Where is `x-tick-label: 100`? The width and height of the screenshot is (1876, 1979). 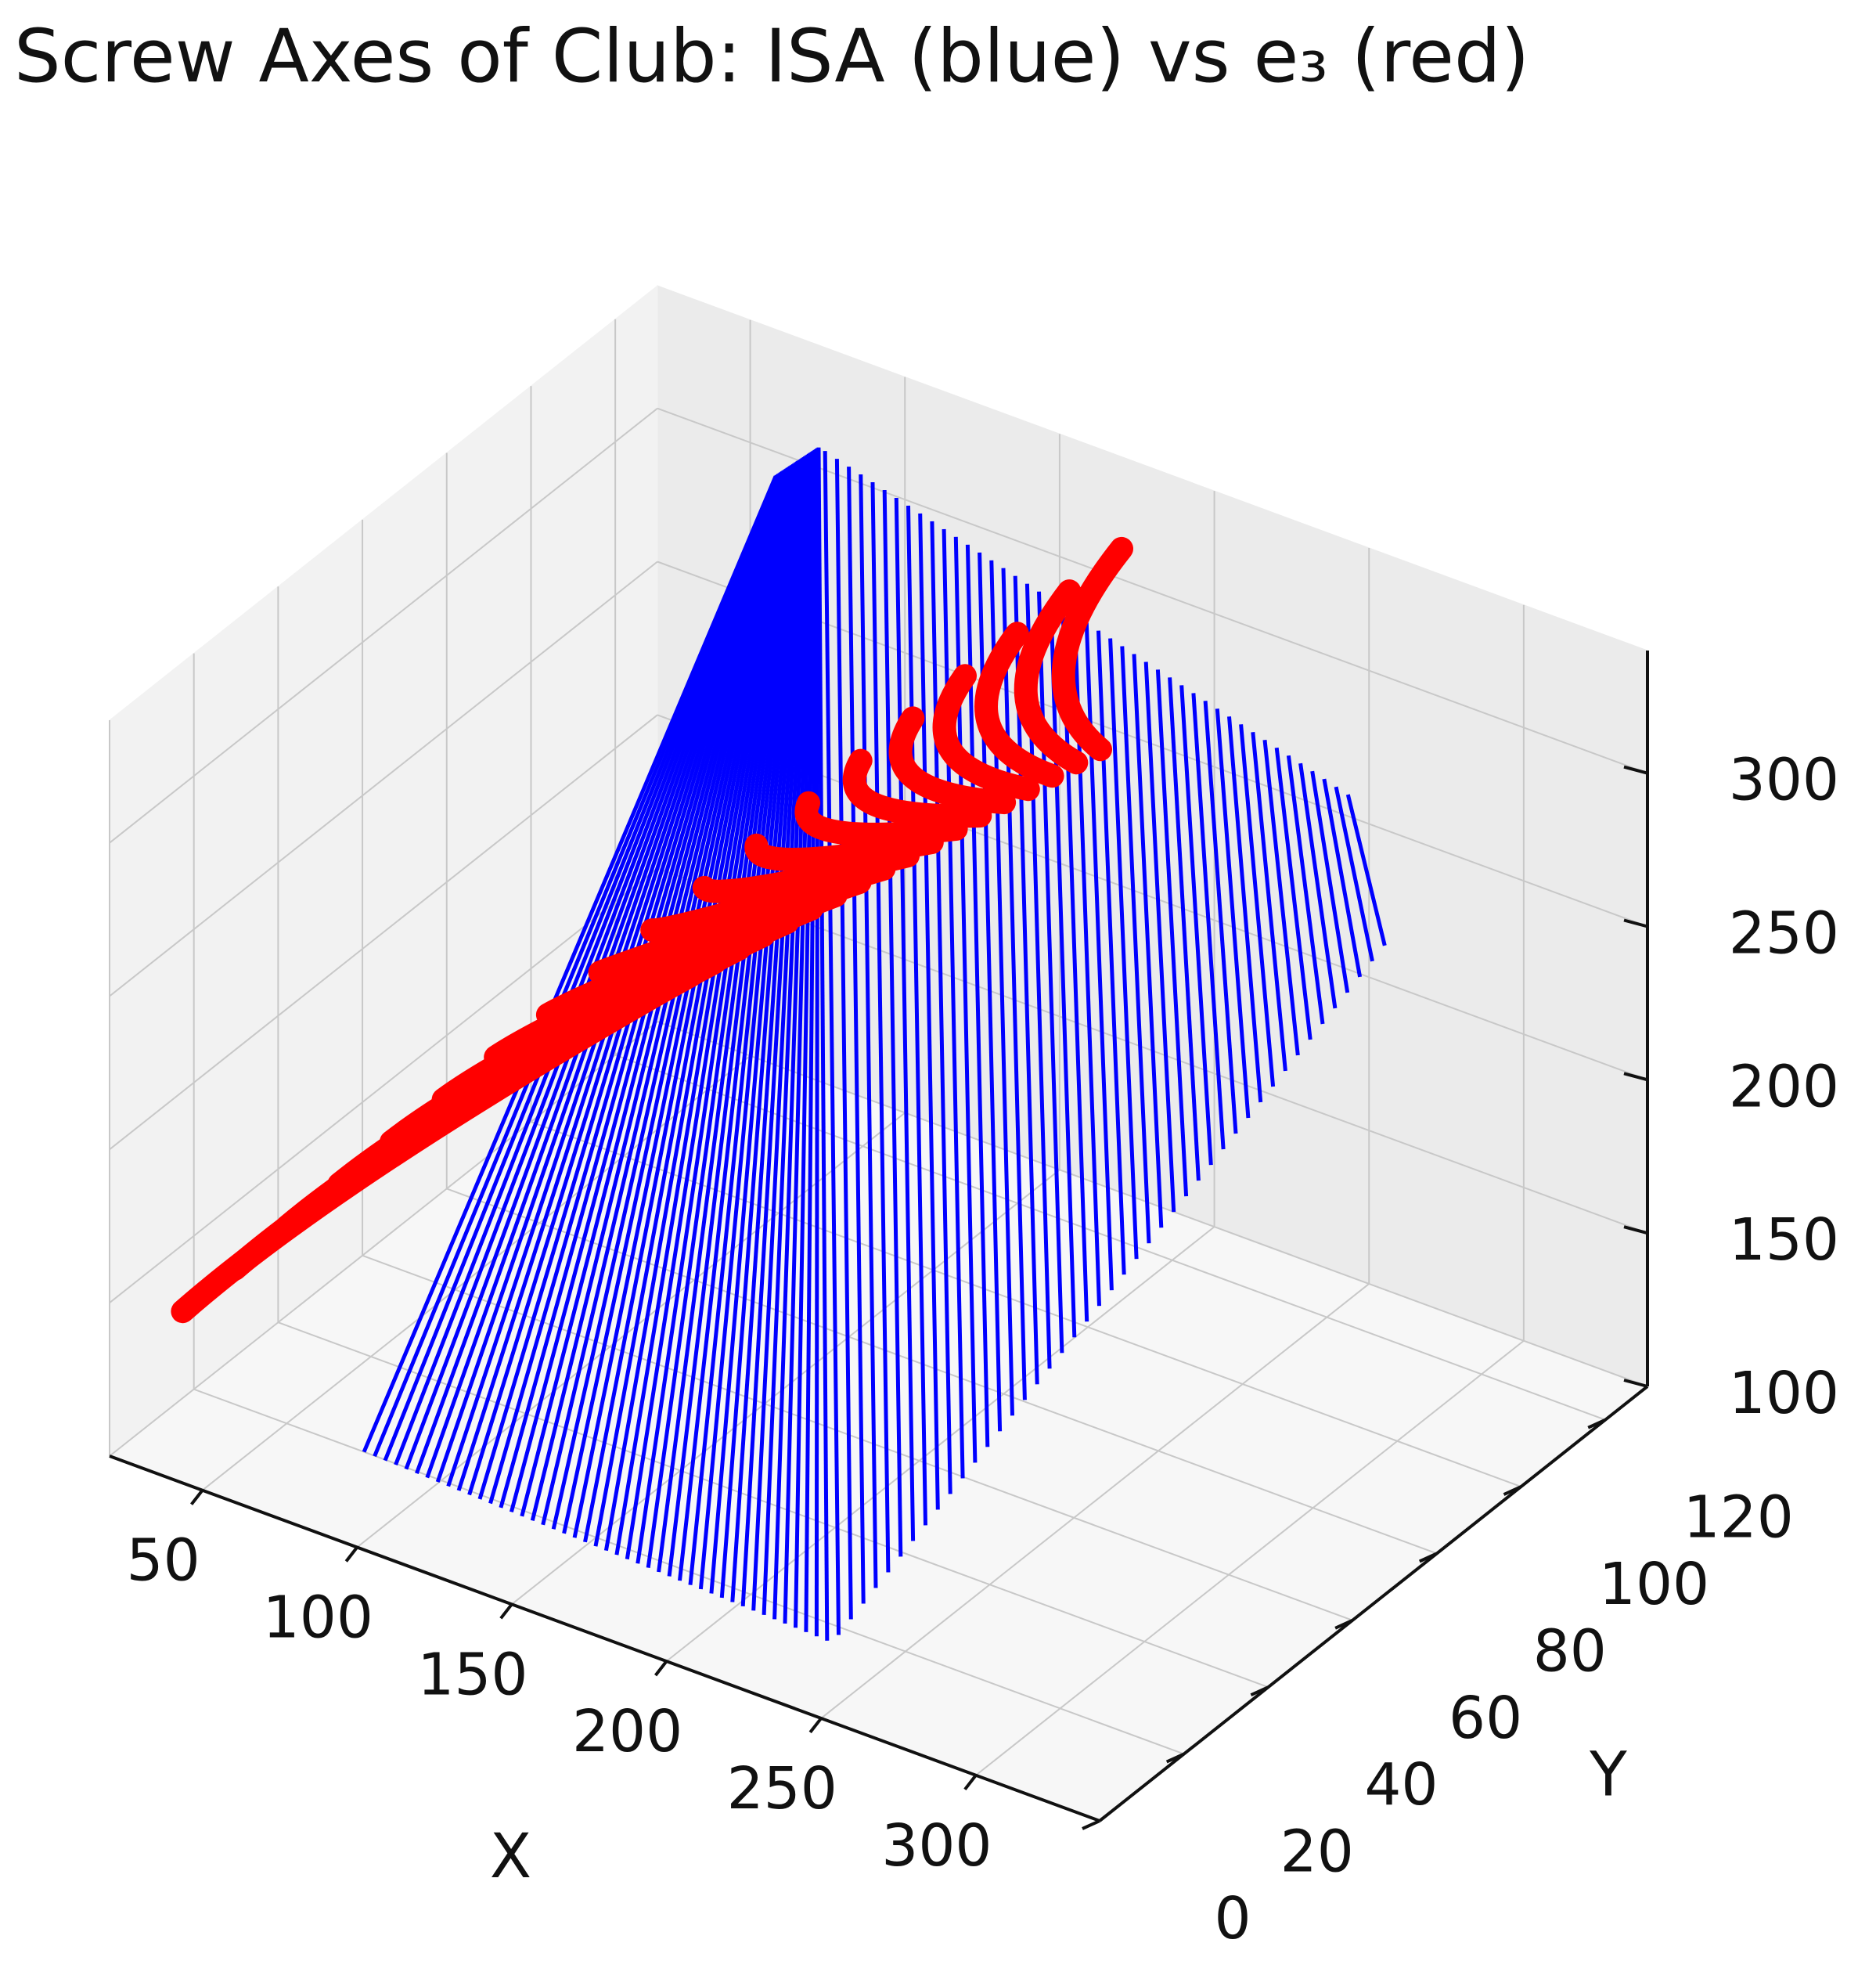
x-tick-label: 100 is located at coordinates (318, 1618).